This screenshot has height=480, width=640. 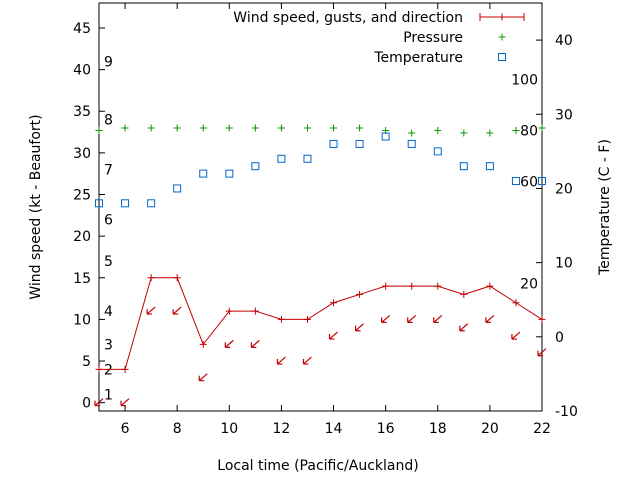 I want to click on wind-speed-line, so click(x=321, y=323).